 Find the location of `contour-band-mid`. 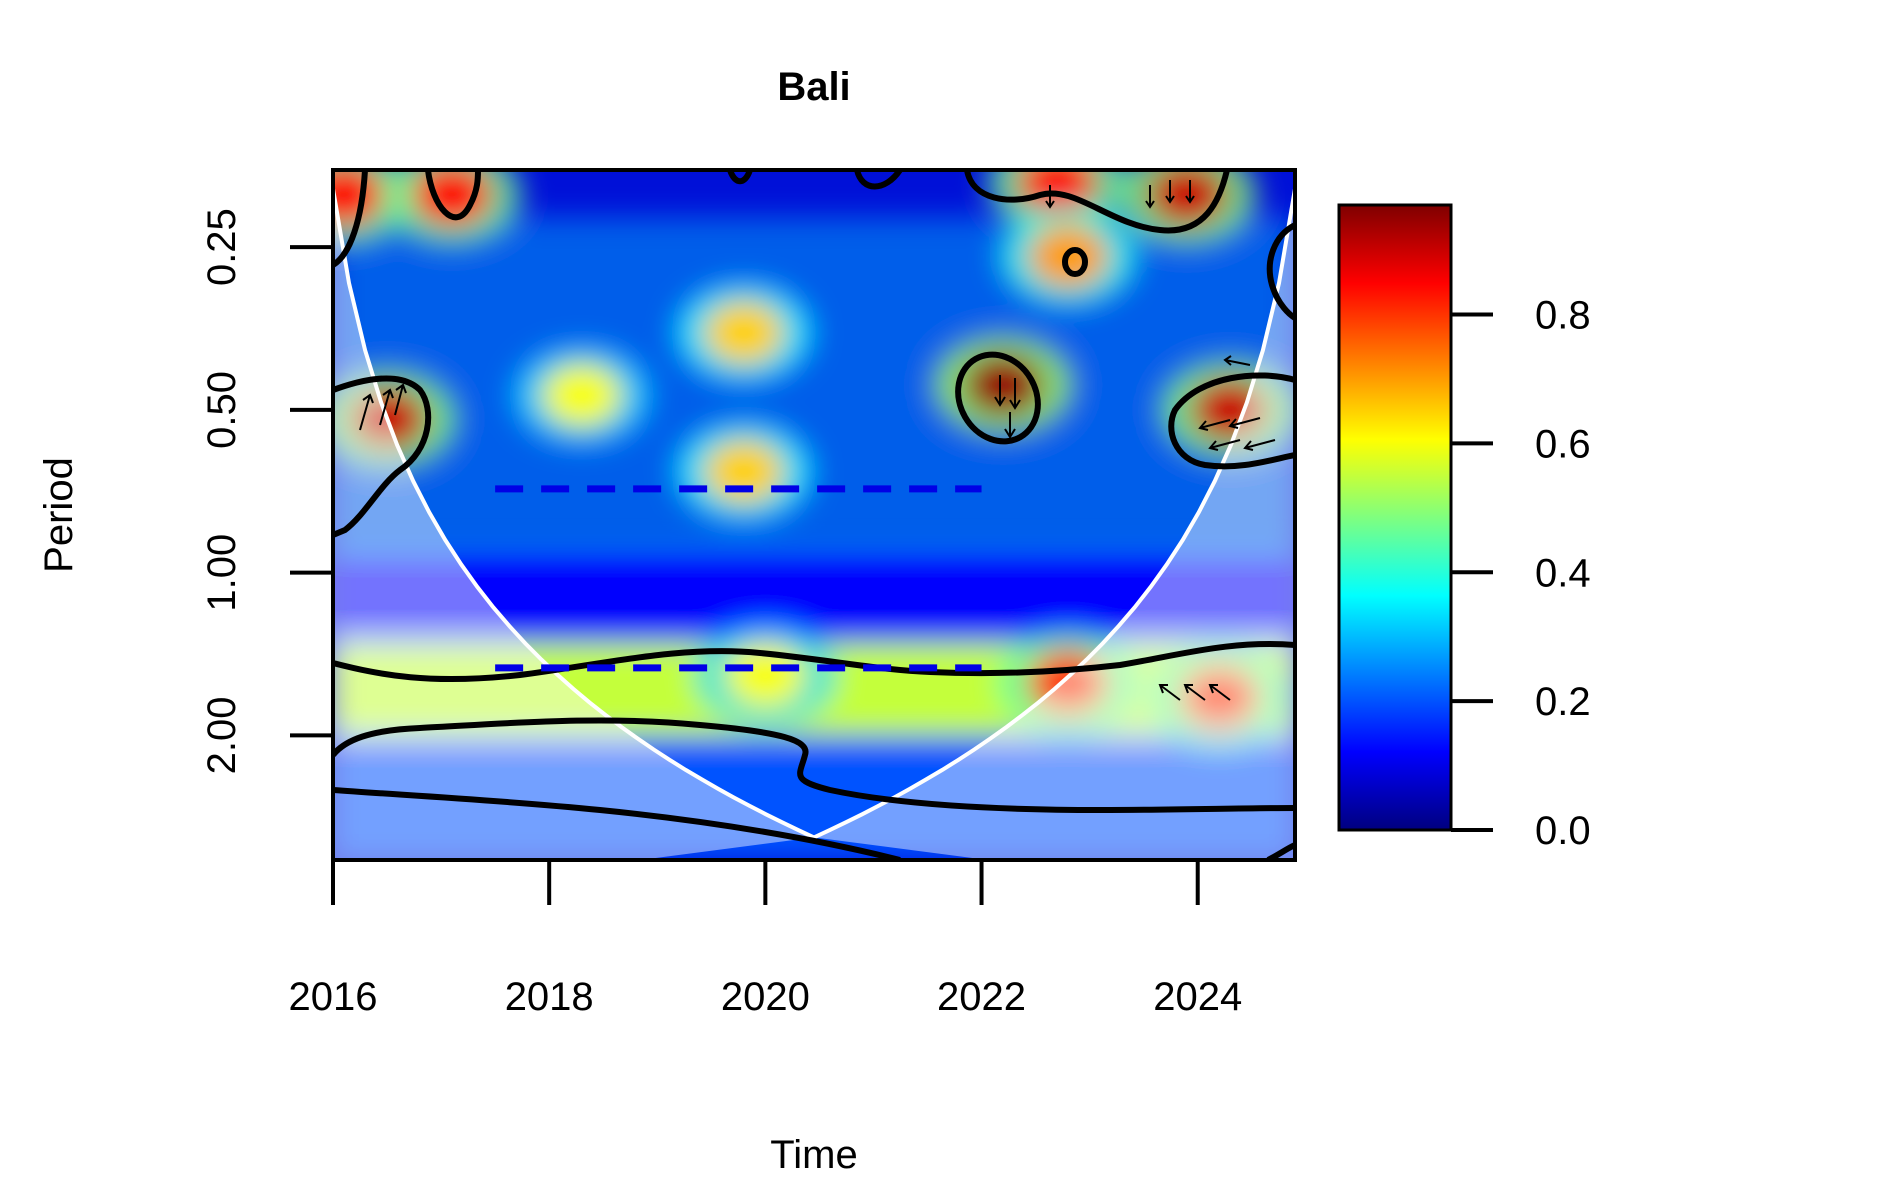

contour-band-mid is located at coordinates (814, 765).